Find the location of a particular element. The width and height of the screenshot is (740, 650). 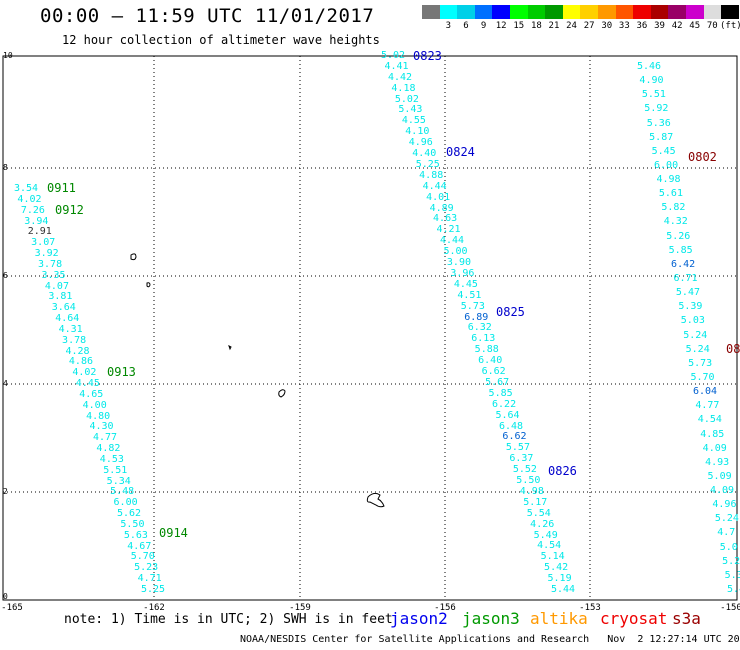

wave-height-value: 4.28 is located at coordinates (77, 351).